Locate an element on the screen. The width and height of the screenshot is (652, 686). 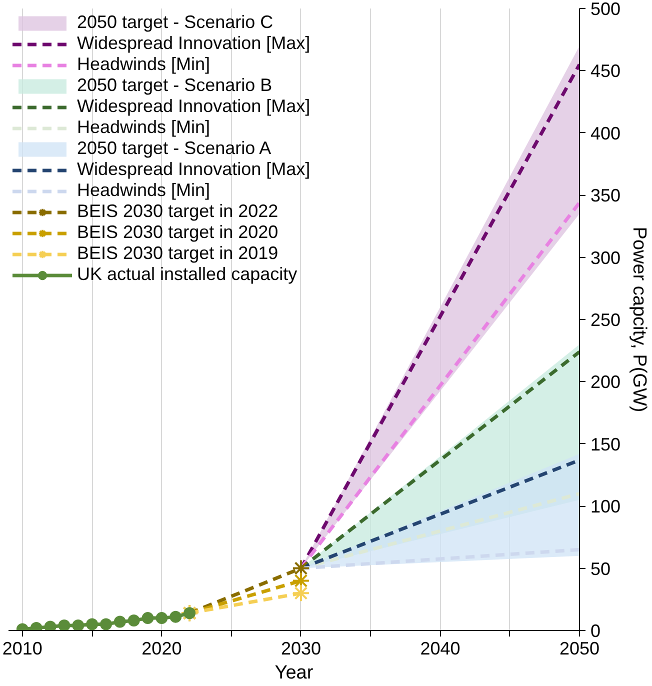
y-tick-label: 250 is located at coordinates (605, 320).